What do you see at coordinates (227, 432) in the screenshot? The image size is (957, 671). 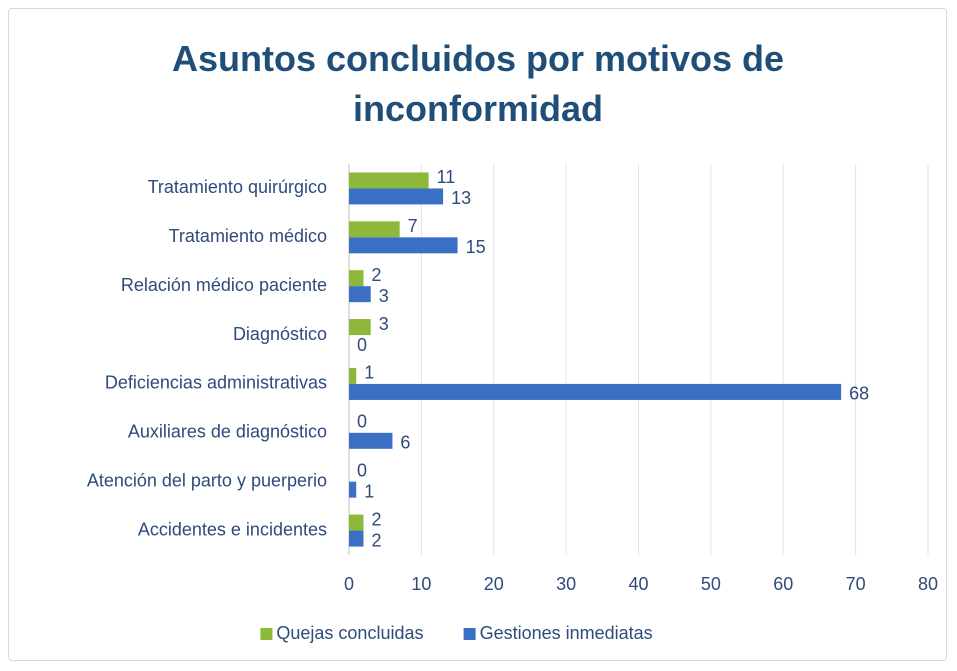 I see `y-tick-label: Auxiliares de diagnóstico` at bounding box center [227, 432].